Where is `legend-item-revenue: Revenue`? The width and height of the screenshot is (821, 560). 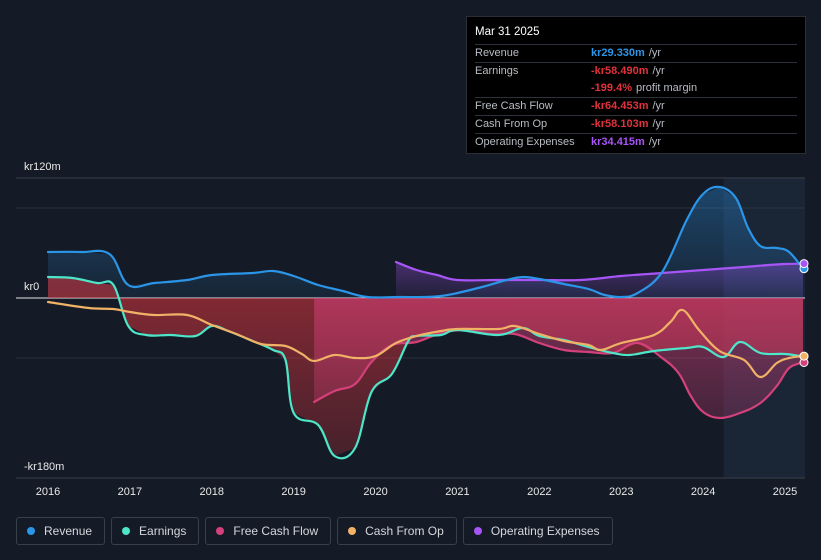
legend-item-revenue: Revenue is located at coordinates (61, 531).